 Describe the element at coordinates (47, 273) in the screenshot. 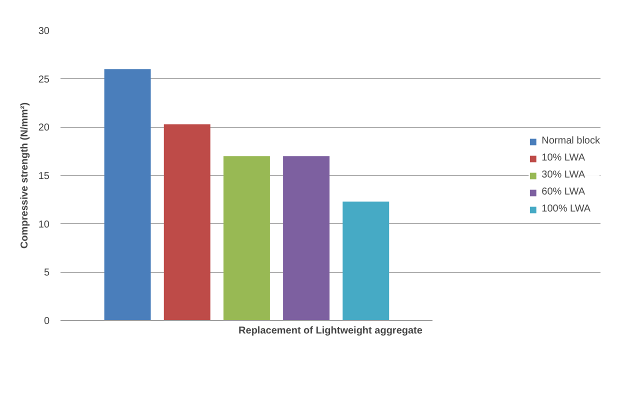

I see `y-tick-label: 5` at that location.